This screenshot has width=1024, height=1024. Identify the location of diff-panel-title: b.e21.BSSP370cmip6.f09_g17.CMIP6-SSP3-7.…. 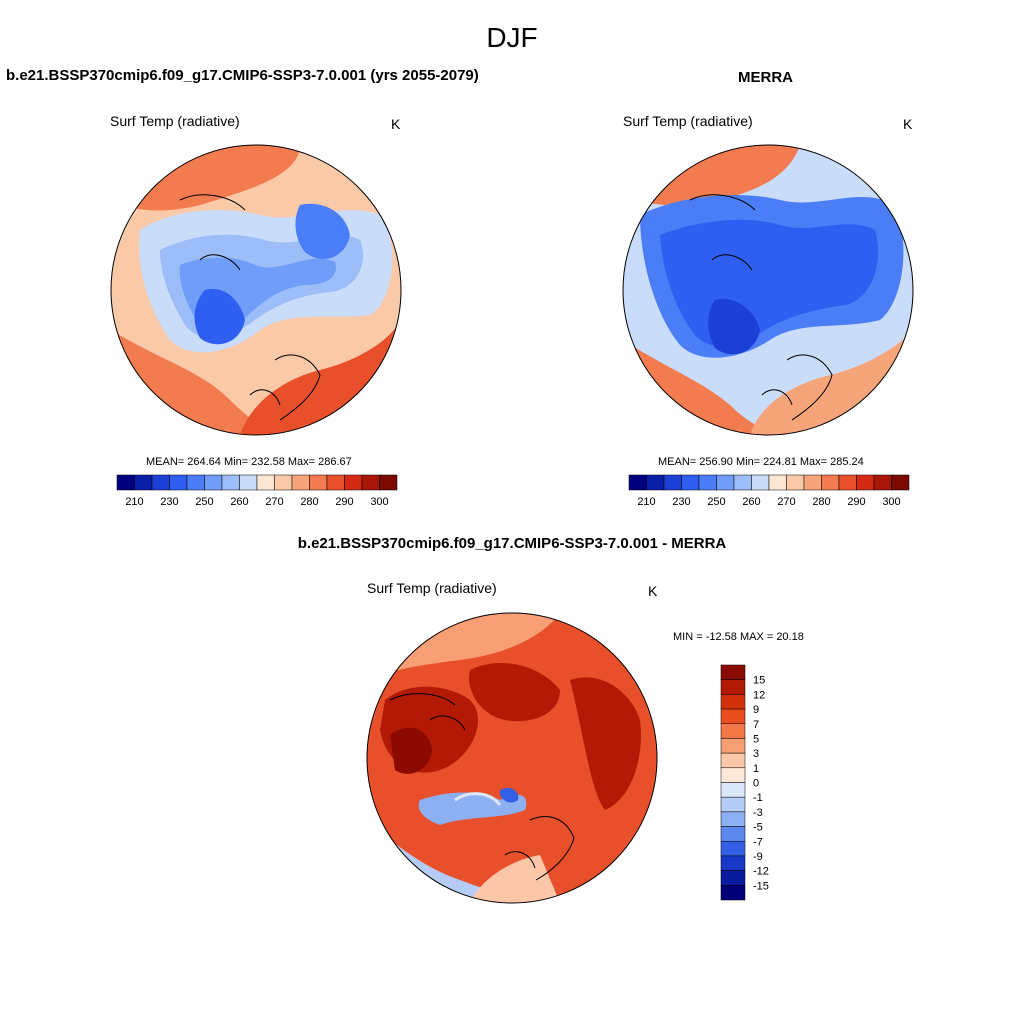
(512, 543).